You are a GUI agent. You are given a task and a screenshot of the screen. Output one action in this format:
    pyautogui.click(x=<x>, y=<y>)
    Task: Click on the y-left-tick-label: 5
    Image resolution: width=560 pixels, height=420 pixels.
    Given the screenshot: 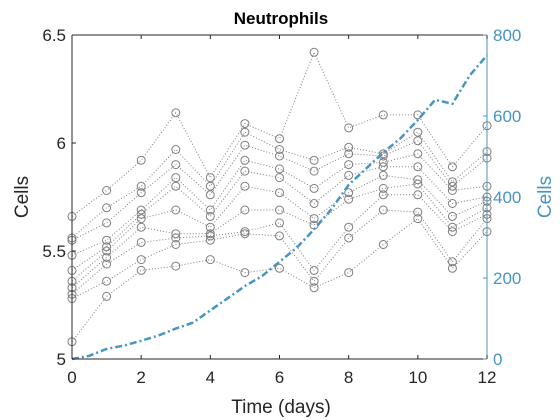 What is the action you would take?
    pyautogui.click(x=61, y=359)
    